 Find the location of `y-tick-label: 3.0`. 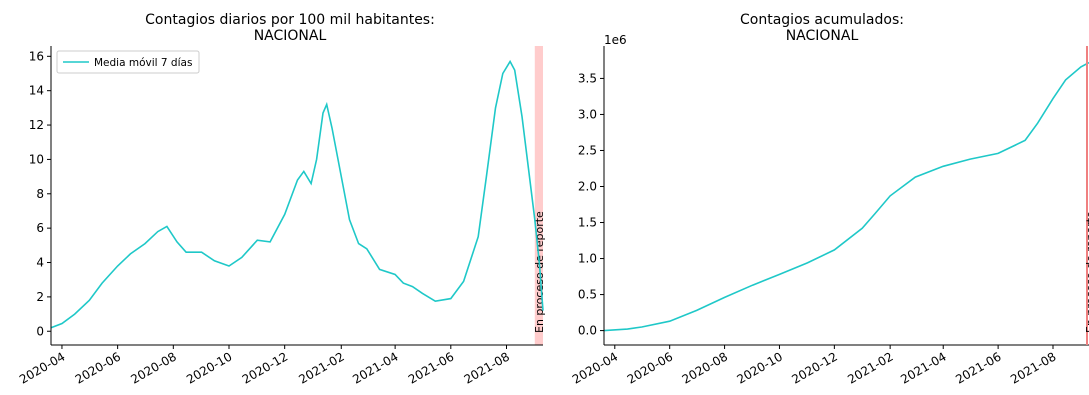

y-tick-label: 3.0 is located at coordinates (587, 114).